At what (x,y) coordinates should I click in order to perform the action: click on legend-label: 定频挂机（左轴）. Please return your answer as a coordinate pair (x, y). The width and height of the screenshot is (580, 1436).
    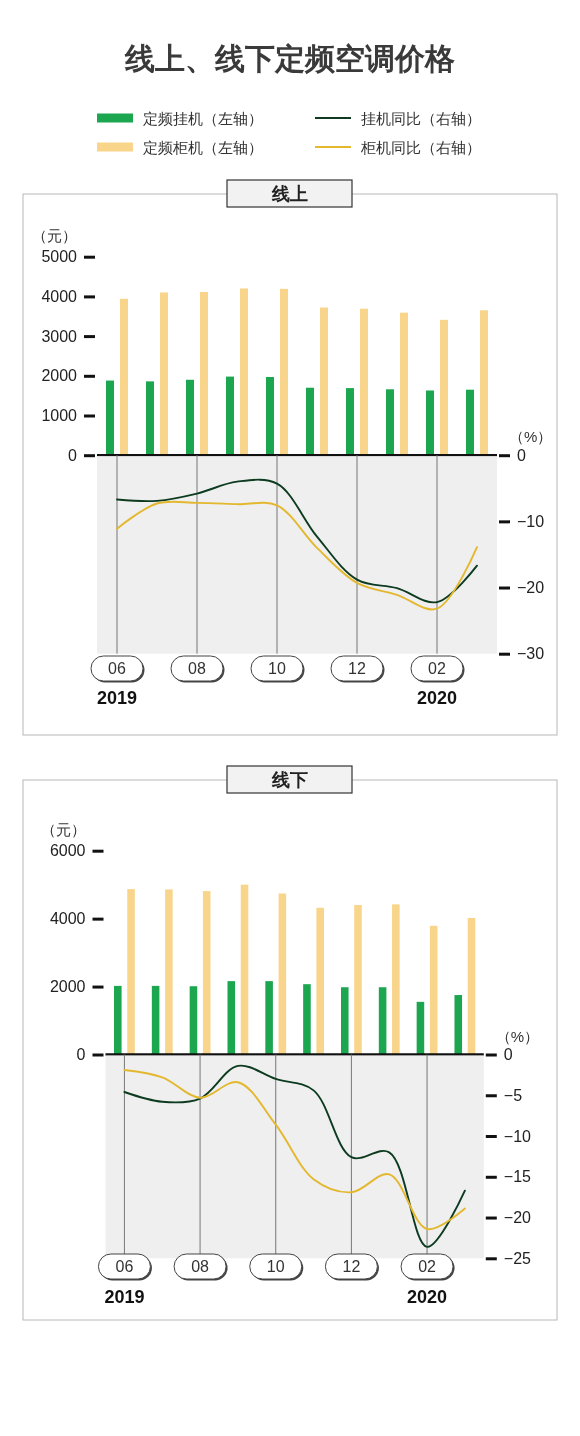
    Looking at the image, I should click on (203, 118).